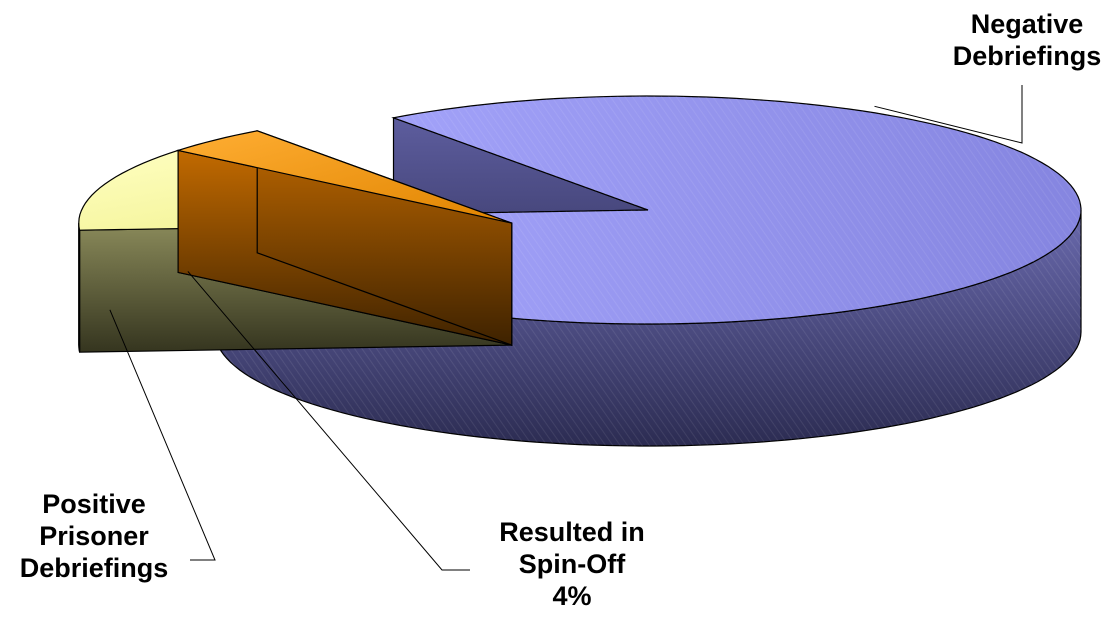 This screenshot has width=1113, height=624. I want to click on label-spin-off-value: 4%, so click(572, 596).